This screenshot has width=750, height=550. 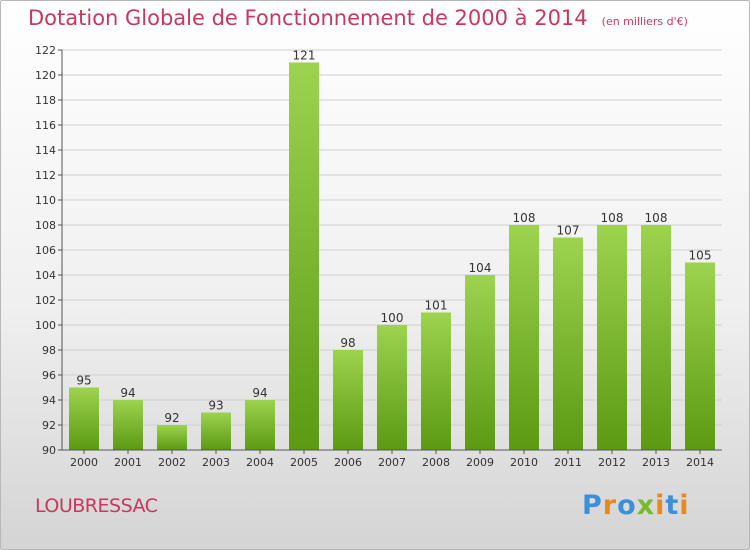 I want to click on y-tick-label: 96, so click(x=49, y=375).